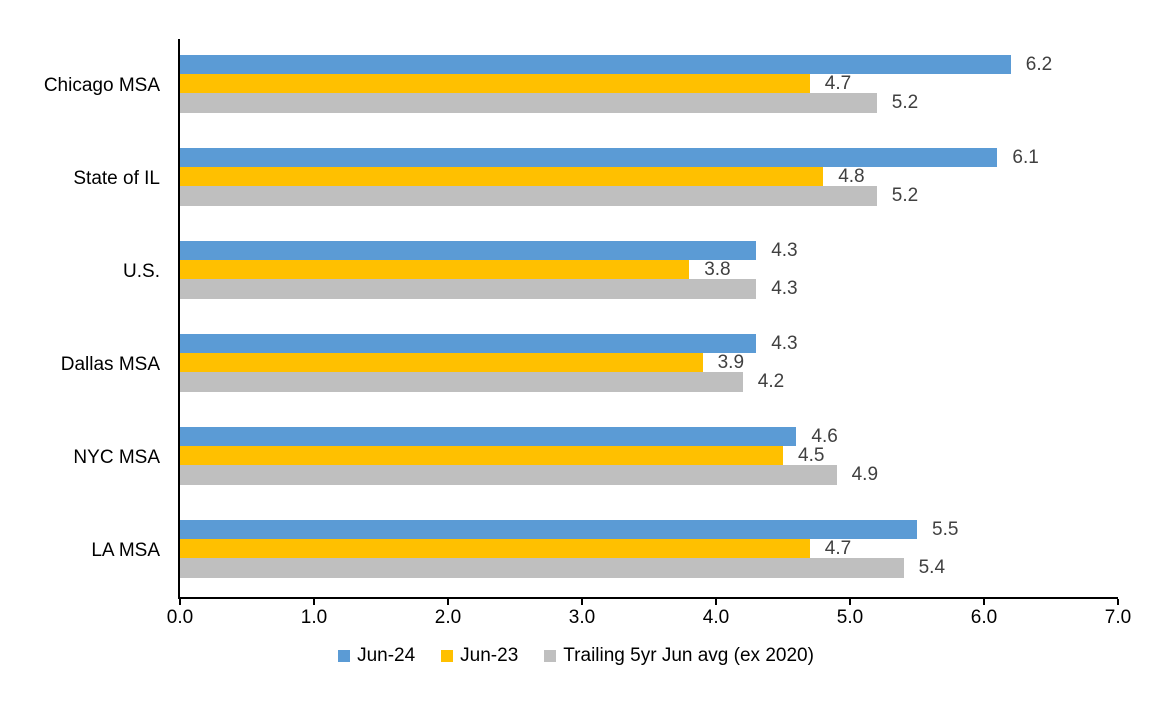 The height and width of the screenshot is (707, 1152). What do you see at coordinates (731, 362) in the screenshot?
I see `value-label: 3.9` at bounding box center [731, 362].